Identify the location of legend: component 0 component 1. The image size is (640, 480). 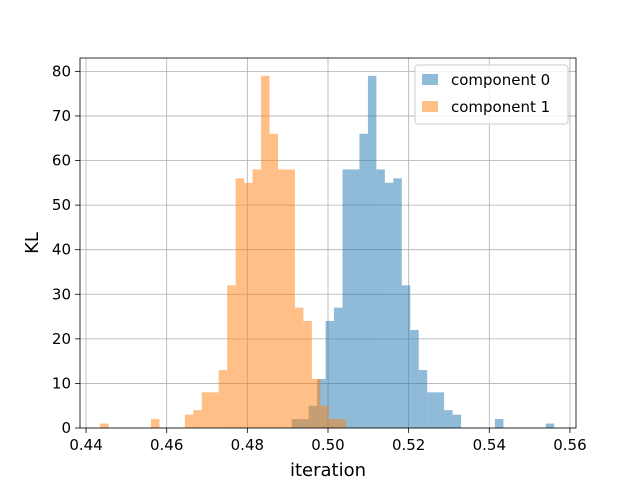
(491, 94).